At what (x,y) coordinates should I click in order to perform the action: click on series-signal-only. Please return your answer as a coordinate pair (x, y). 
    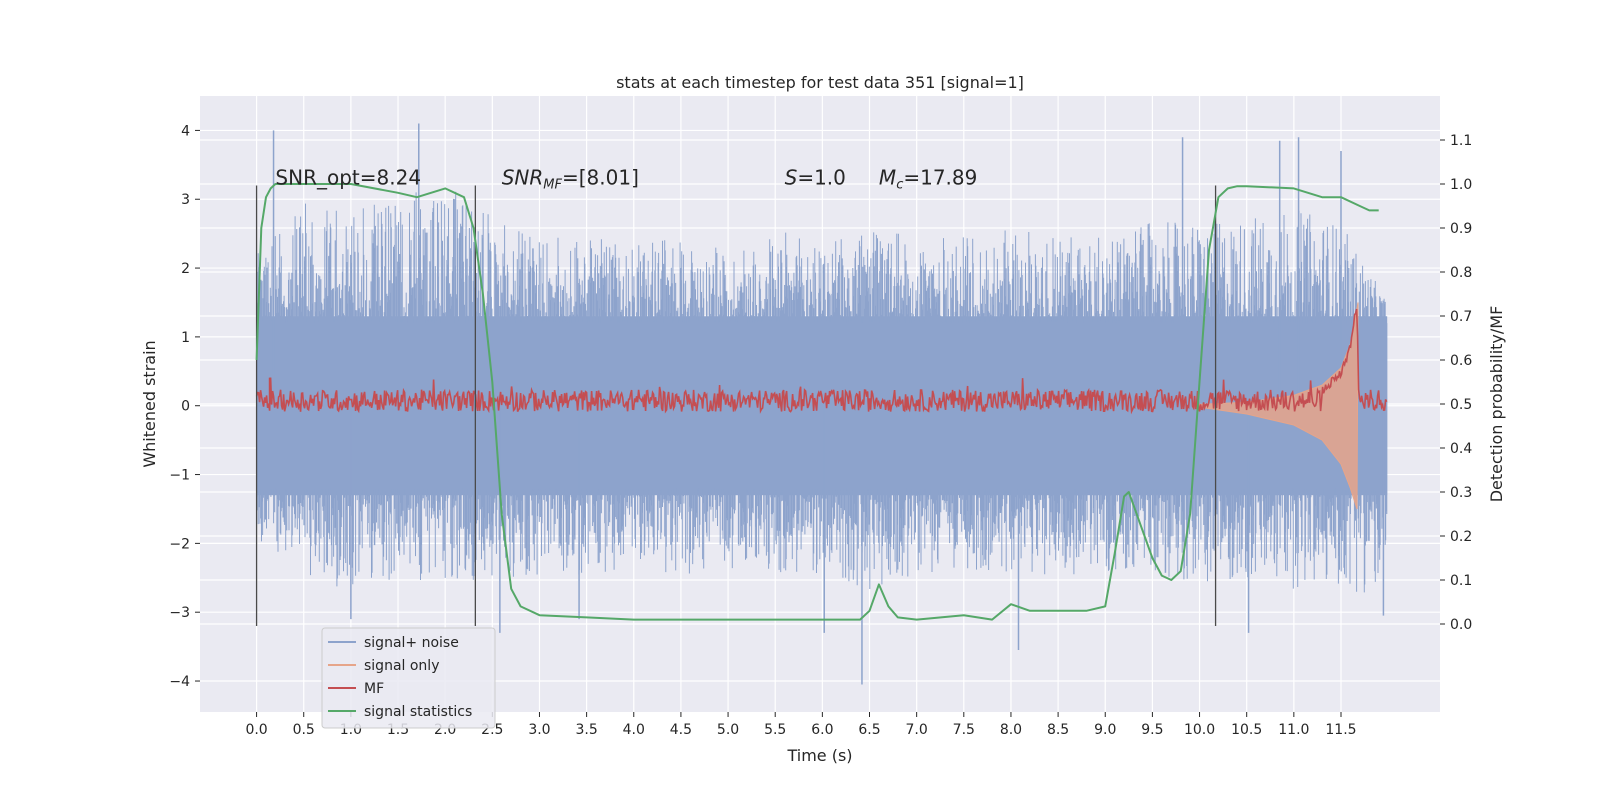
    Looking at the image, I should click on (1279, 406).